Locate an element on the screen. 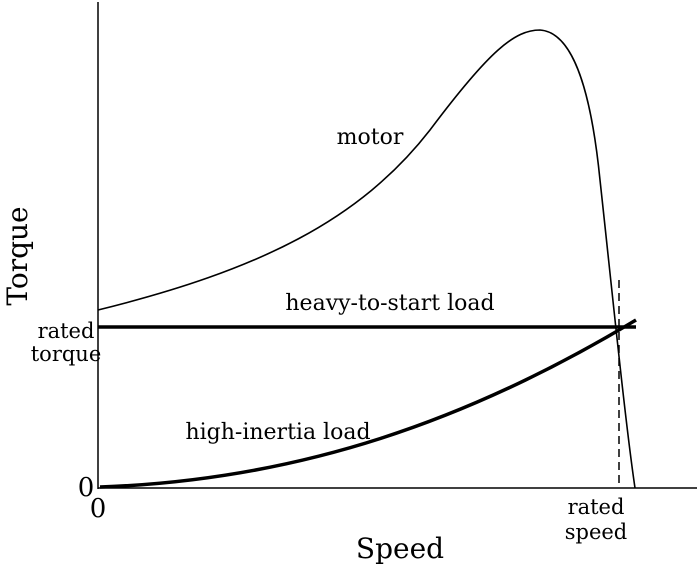  y-axis-title: Torque is located at coordinates (17, 255).